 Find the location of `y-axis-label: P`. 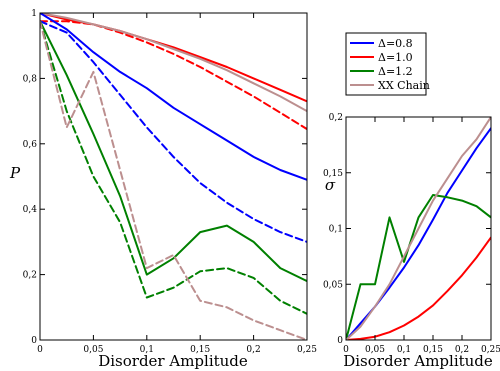

y-axis-label: P is located at coordinates (15, 173).